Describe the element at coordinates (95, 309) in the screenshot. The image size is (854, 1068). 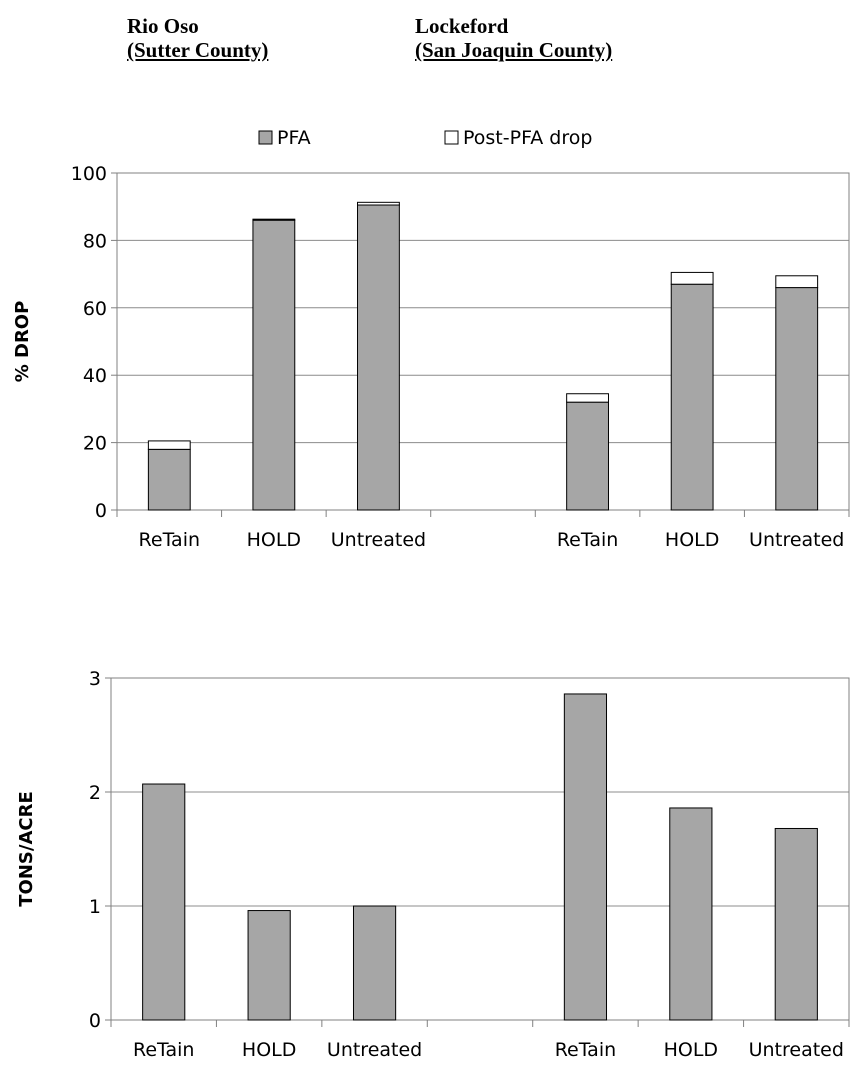
I see `y-tick-label: 60` at that location.